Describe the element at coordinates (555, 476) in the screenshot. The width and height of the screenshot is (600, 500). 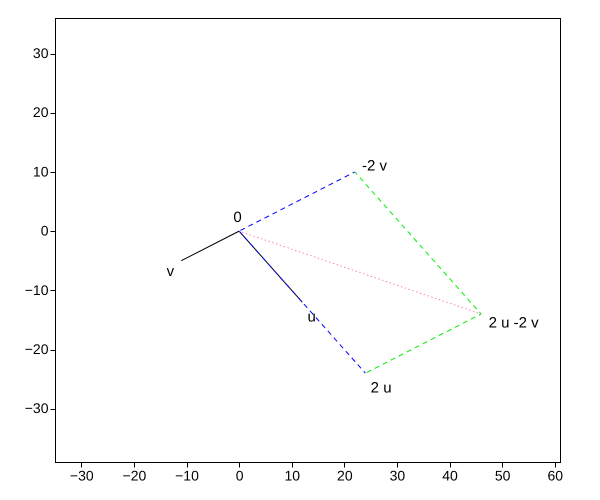
I see `x-tick-label: 60` at that location.